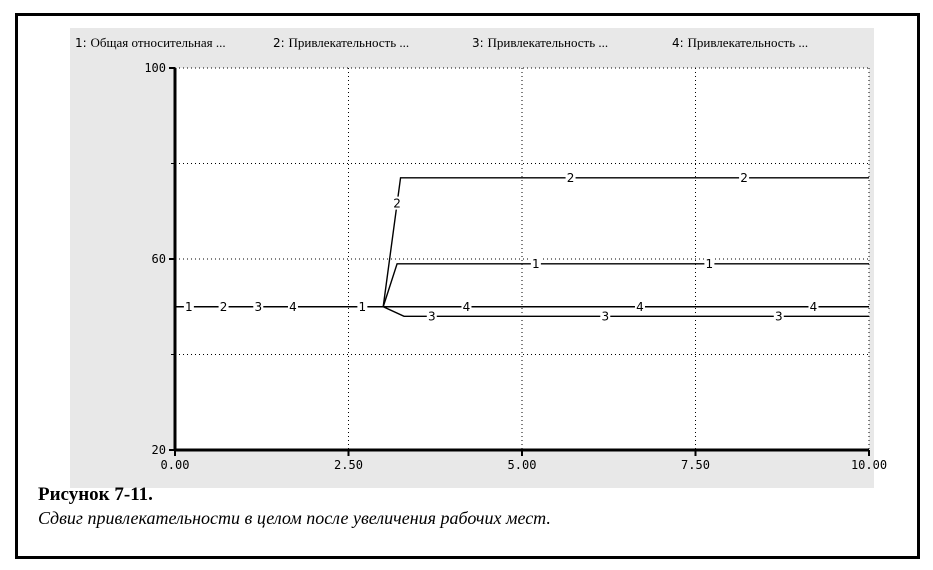 Image resolution: width=933 pixels, height=570 pixels. I want to click on series-marker-1-1: 1, so click(363, 307).